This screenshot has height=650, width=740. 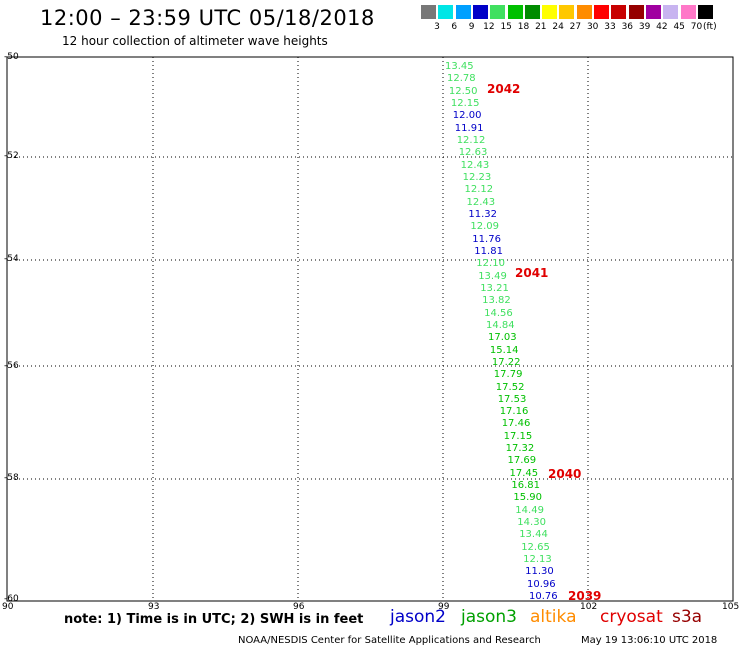 I want to click on wave-height-label: 17.46, so click(x=516, y=424).